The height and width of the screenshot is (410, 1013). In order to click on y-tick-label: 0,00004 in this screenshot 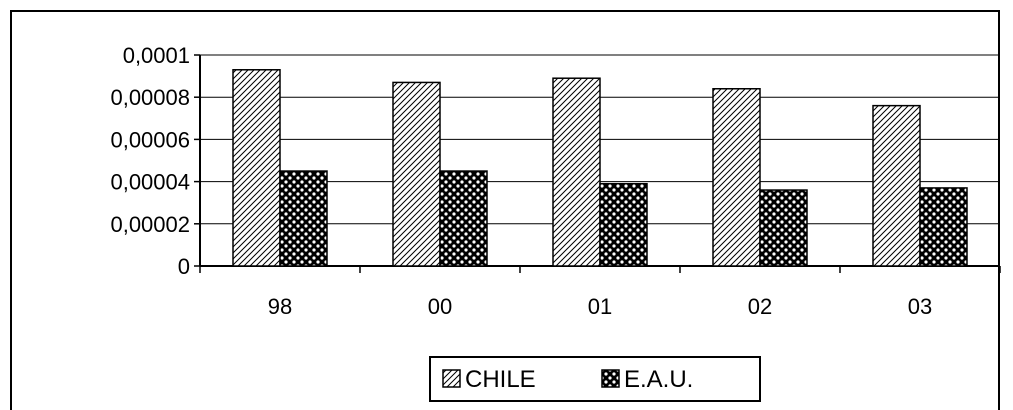, I will do `click(150, 182)`.